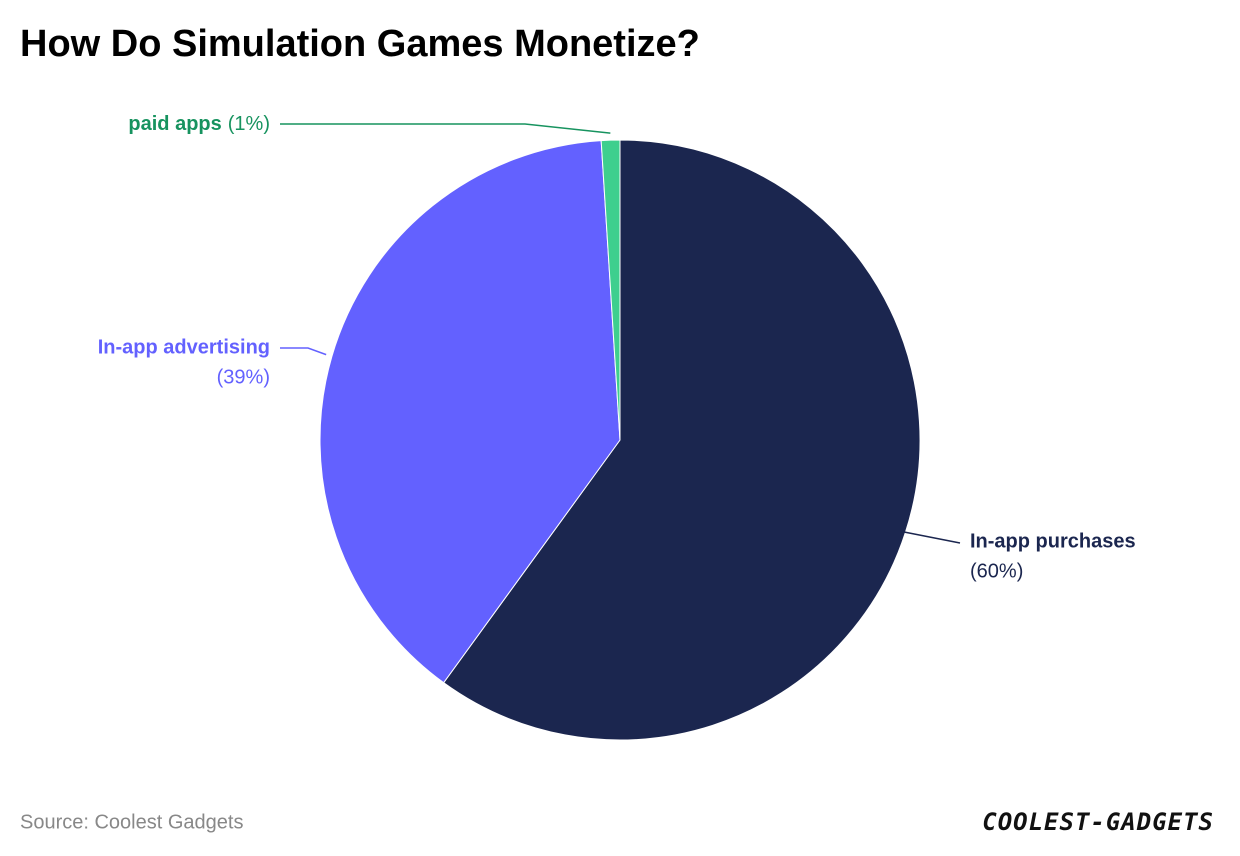 This screenshot has height=856, width=1240. What do you see at coordinates (360, 44) in the screenshot?
I see `chart-title: How Do Simulation Games Monetize?` at bounding box center [360, 44].